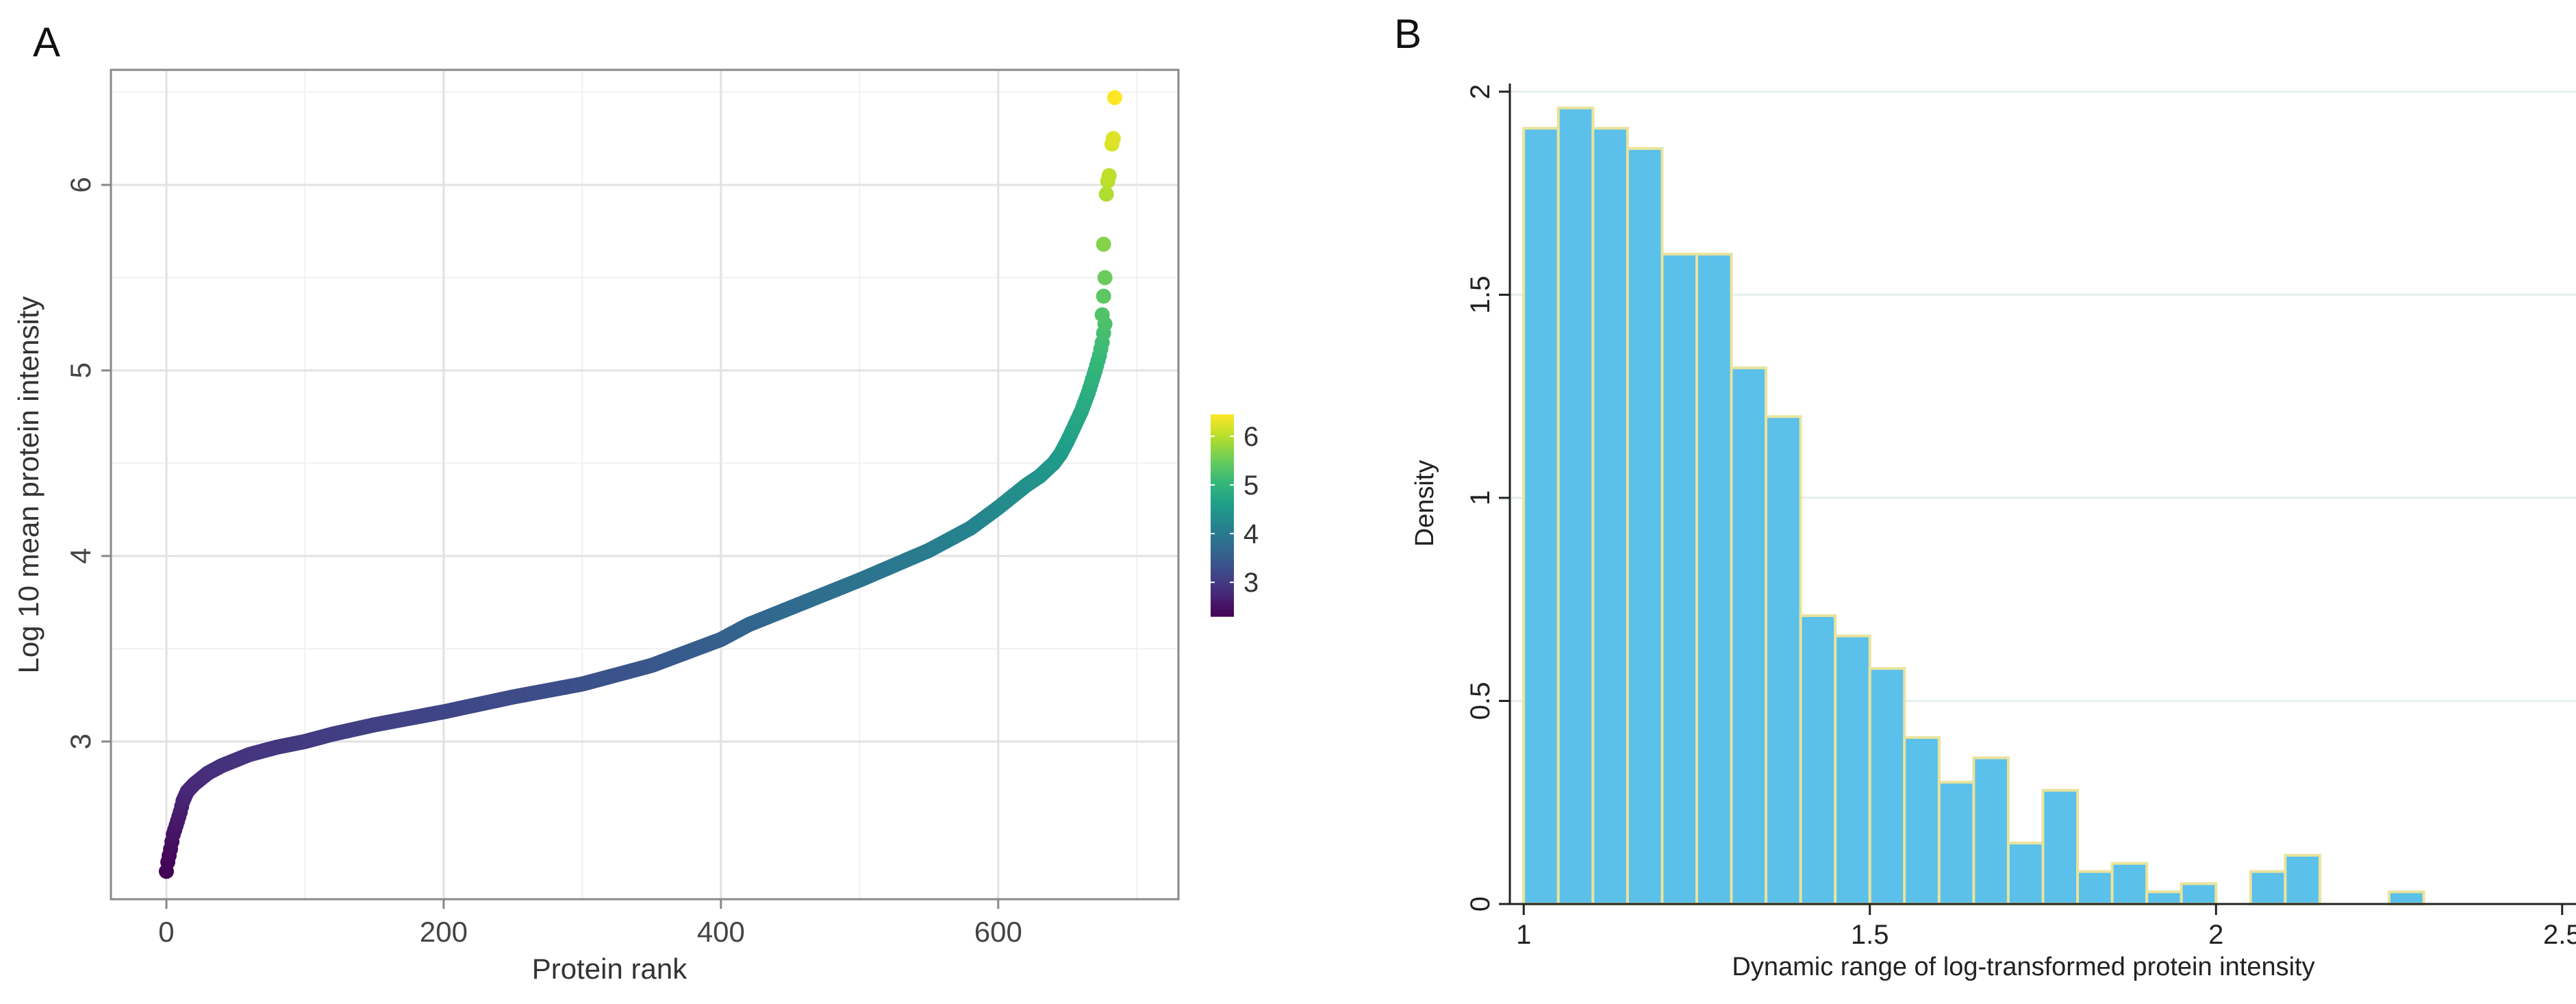  What do you see at coordinates (166, 932) in the screenshot?
I see `a-x-tick-label: 0` at bounding box center [166, 932].